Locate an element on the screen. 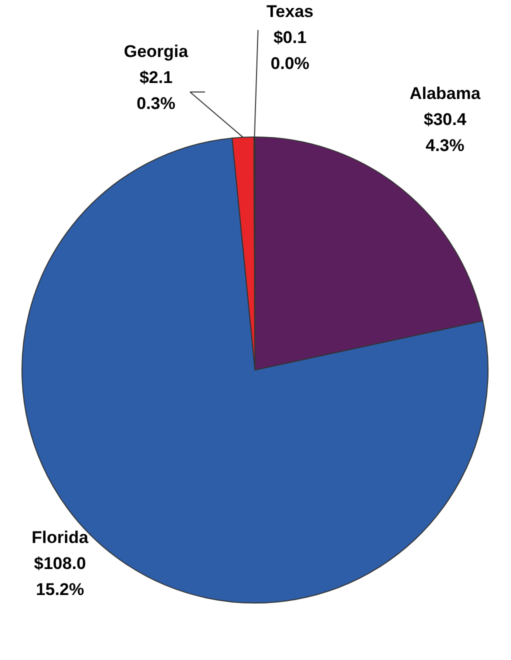  data-label: $30.4 4.3% is located at coordinates (445, 132).